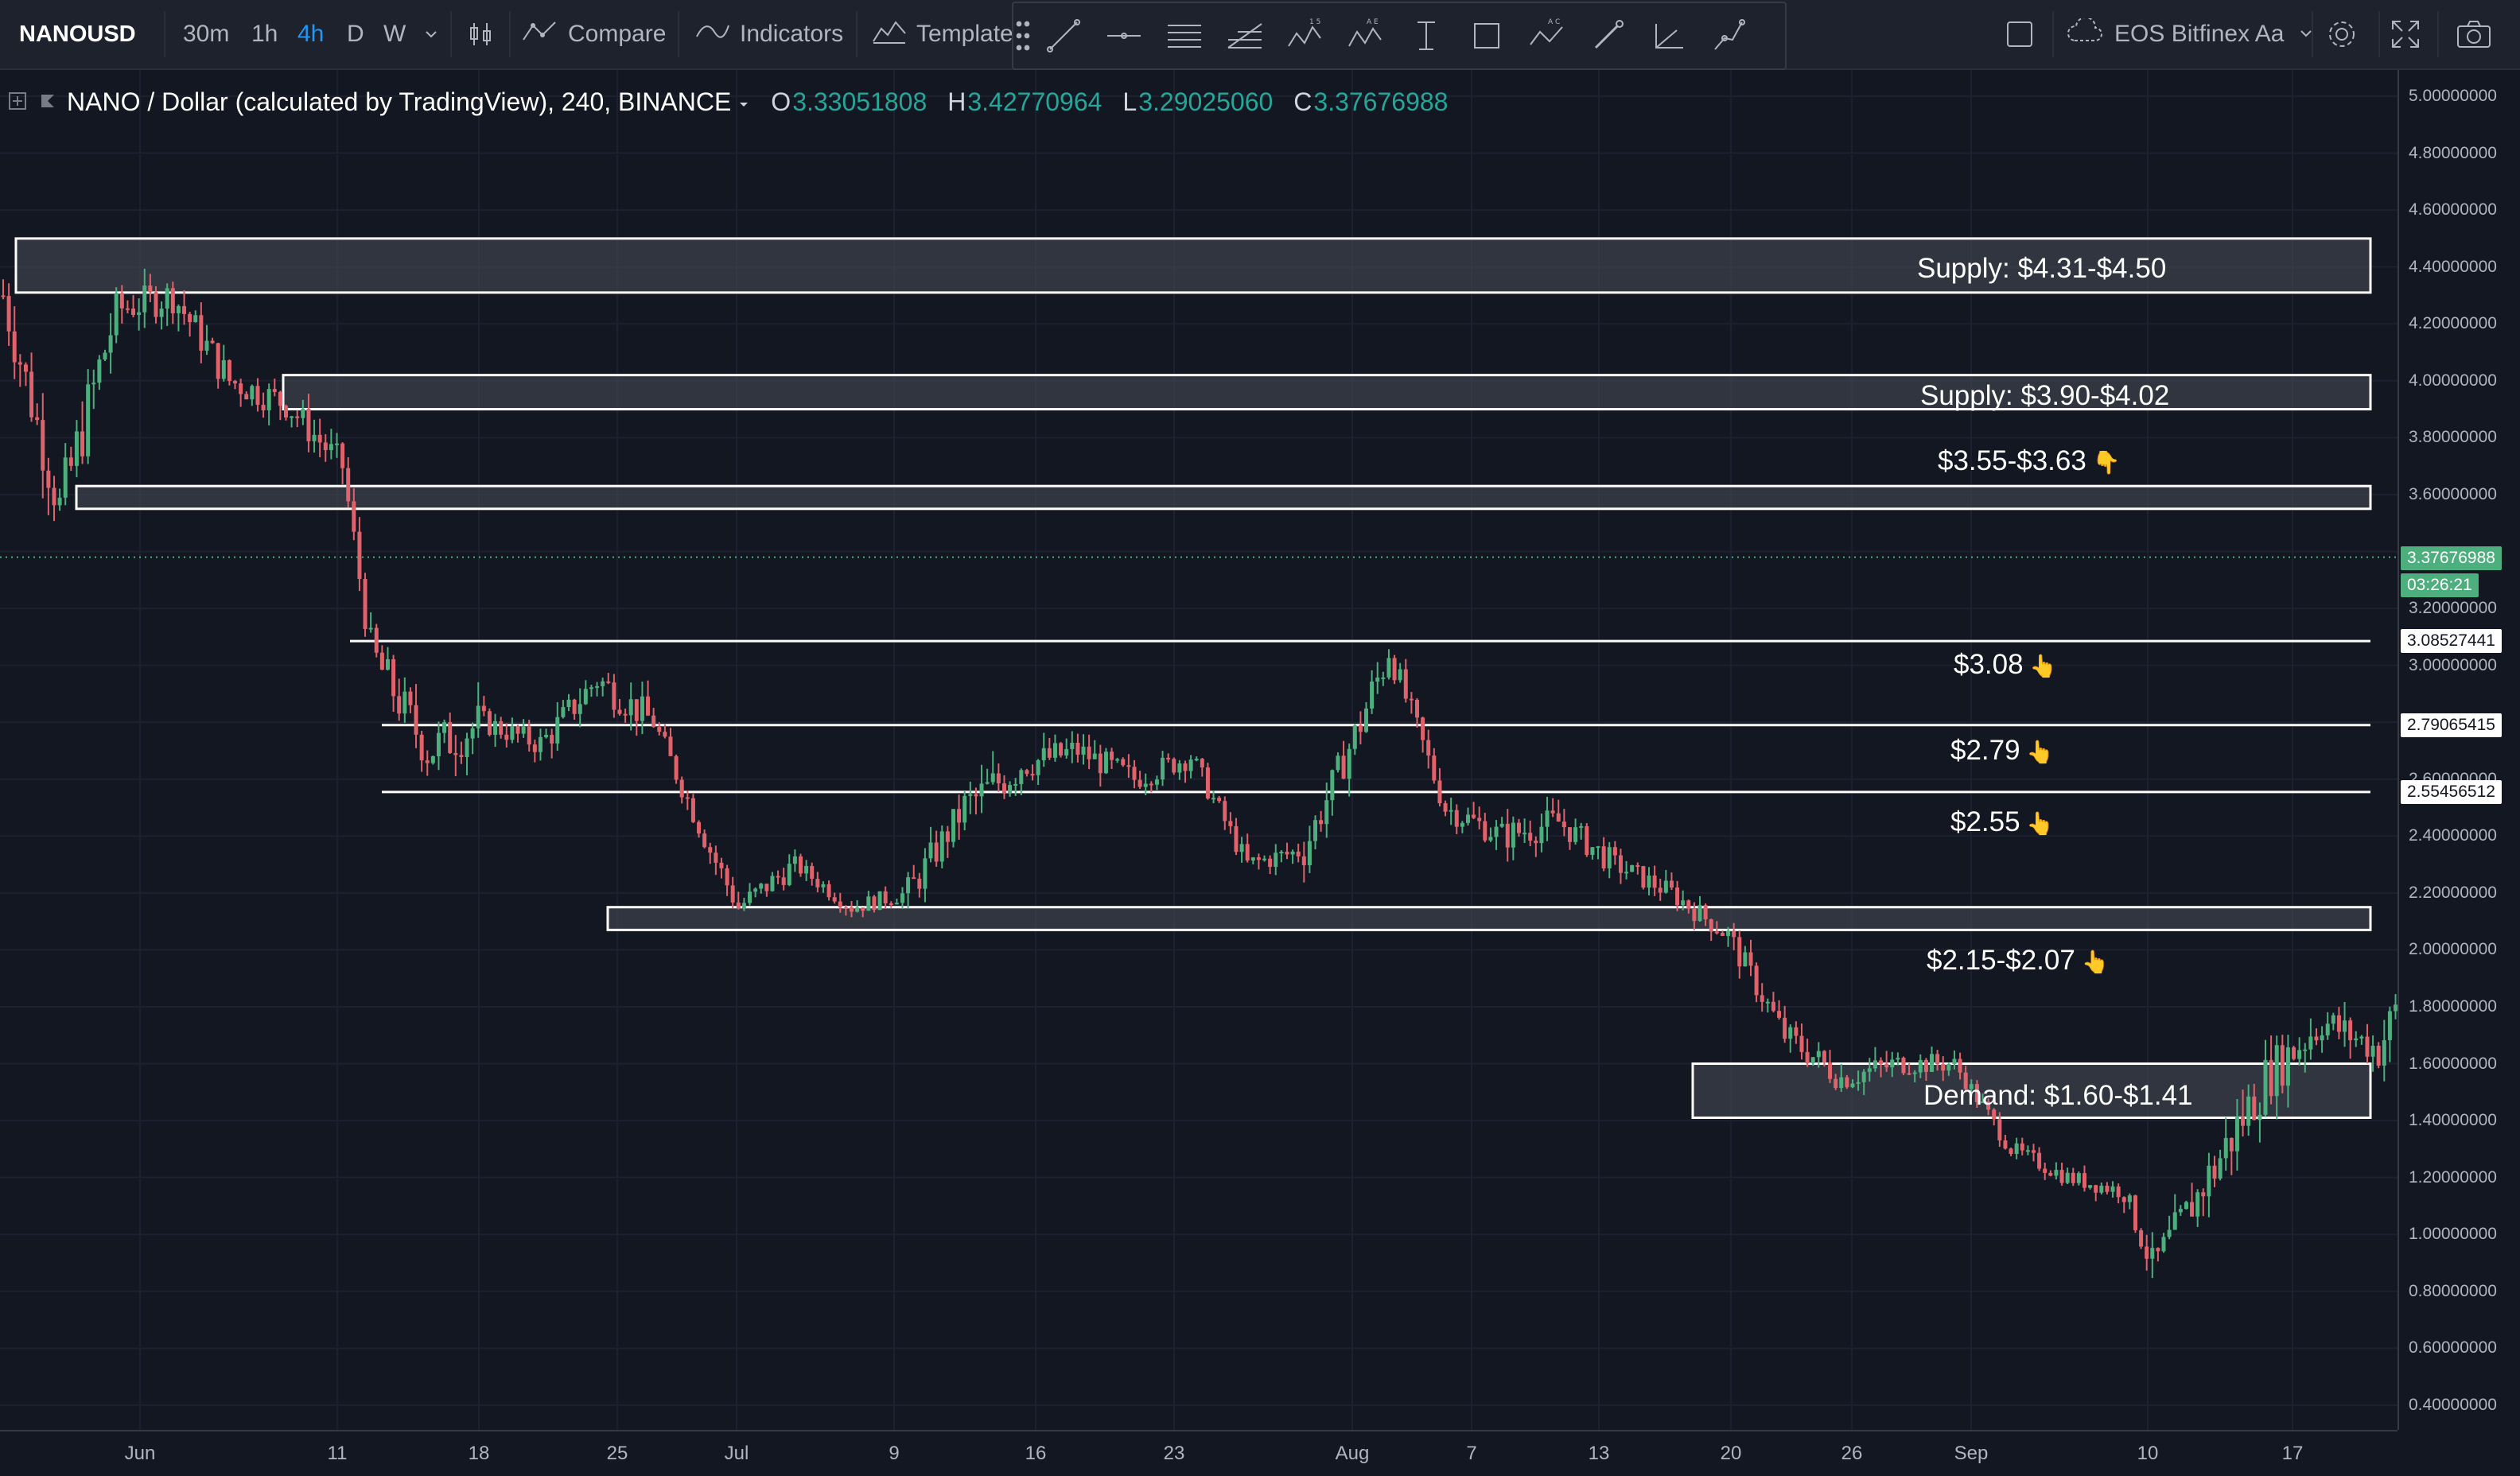 The width and height of the screenshot is (2520, 1476). What do you see at coordinates (1728, 36) in the screenshot?
I see `path-icon` at bounding box center [1728, 36].